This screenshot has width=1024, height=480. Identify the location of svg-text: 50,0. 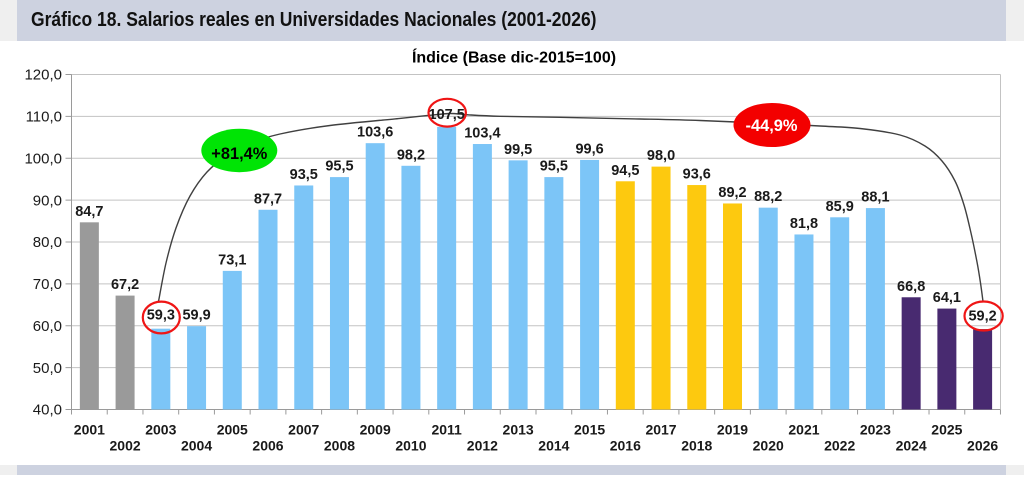
(47, 368).